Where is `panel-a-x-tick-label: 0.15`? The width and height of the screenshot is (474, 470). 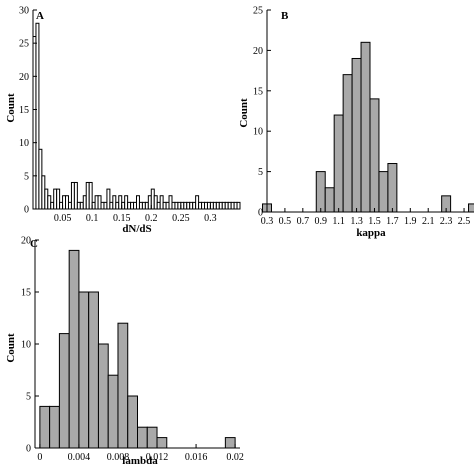
panel-a-x-tick-label: 0.15 is located at coordinates (122, 218).